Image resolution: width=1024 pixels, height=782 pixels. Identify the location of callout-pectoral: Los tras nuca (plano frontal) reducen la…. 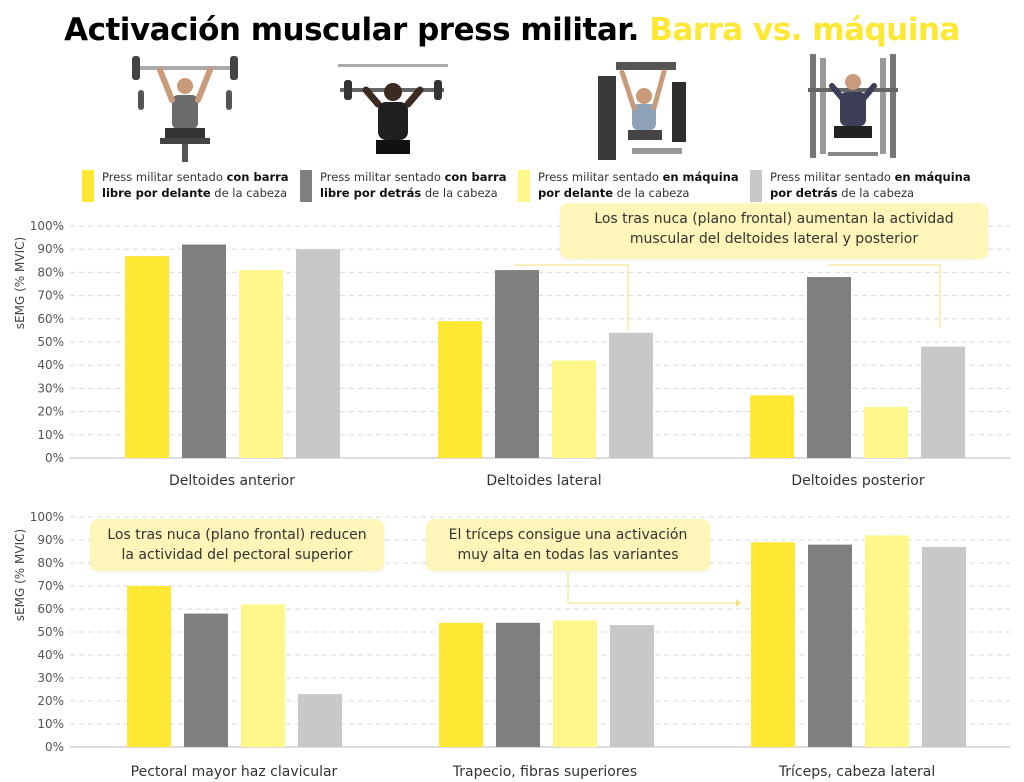
(237, 545).